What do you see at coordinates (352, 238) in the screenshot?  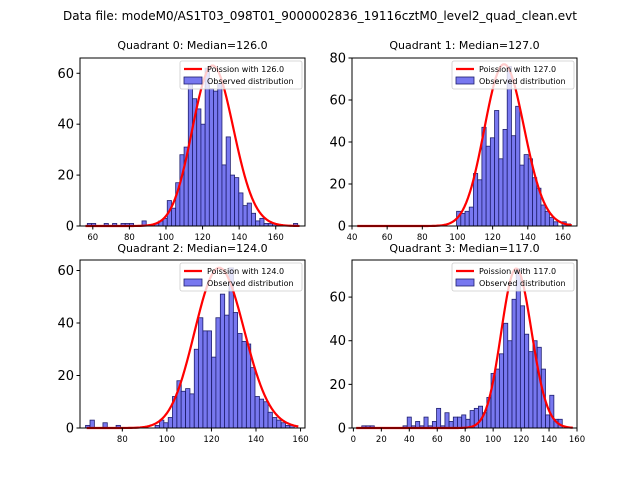 I see `x-tick-label: 40` at bounding box center [352, 238].